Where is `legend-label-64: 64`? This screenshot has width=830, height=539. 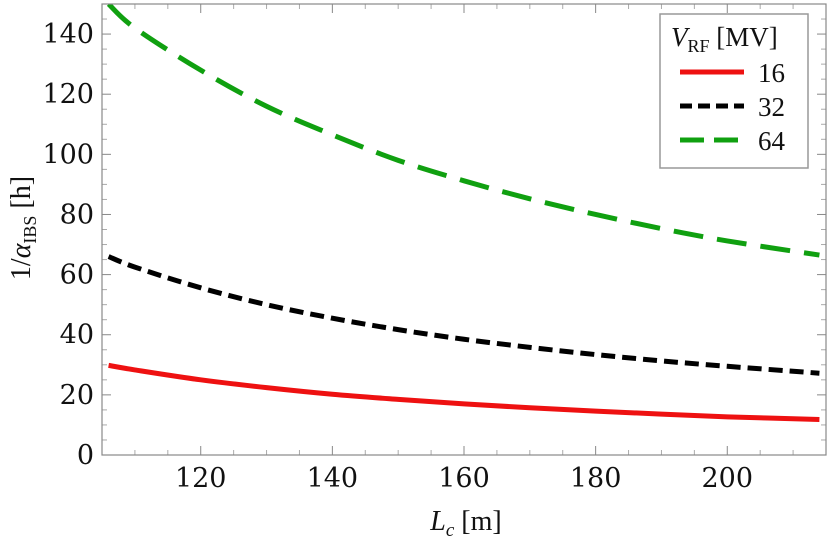 legend-label-64: 64 is located at coordinates (772, 141).